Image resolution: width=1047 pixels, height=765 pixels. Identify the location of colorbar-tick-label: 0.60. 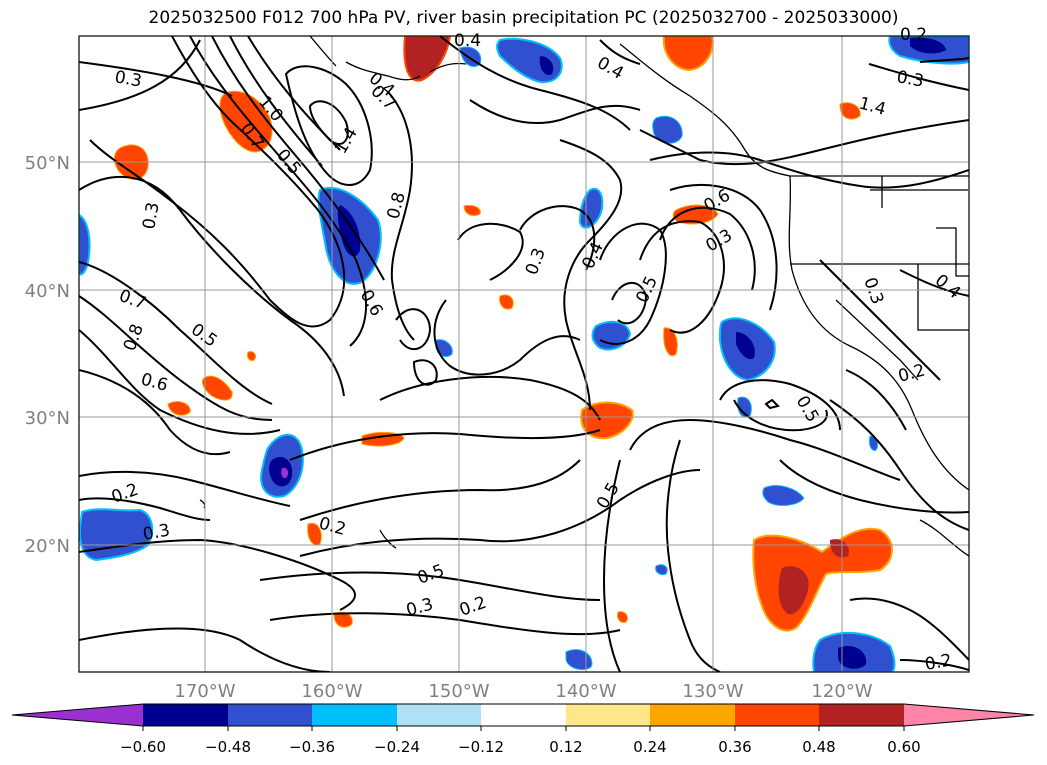
(903, 747).